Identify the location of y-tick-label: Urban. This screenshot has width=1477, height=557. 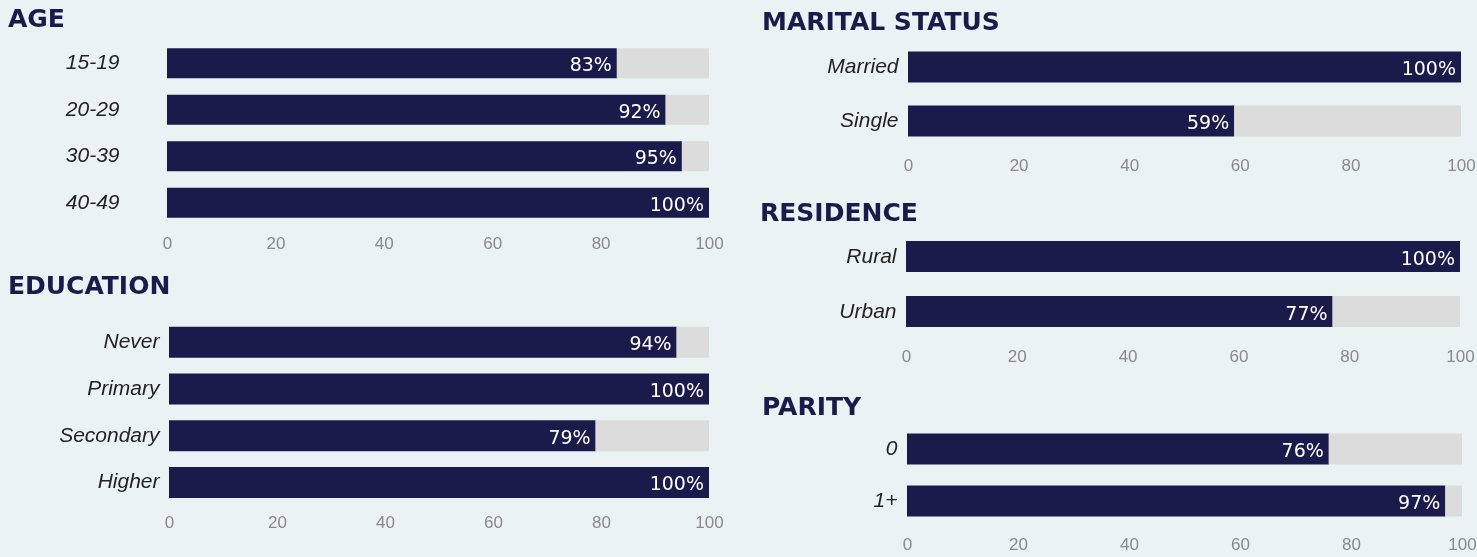
(868, 310).